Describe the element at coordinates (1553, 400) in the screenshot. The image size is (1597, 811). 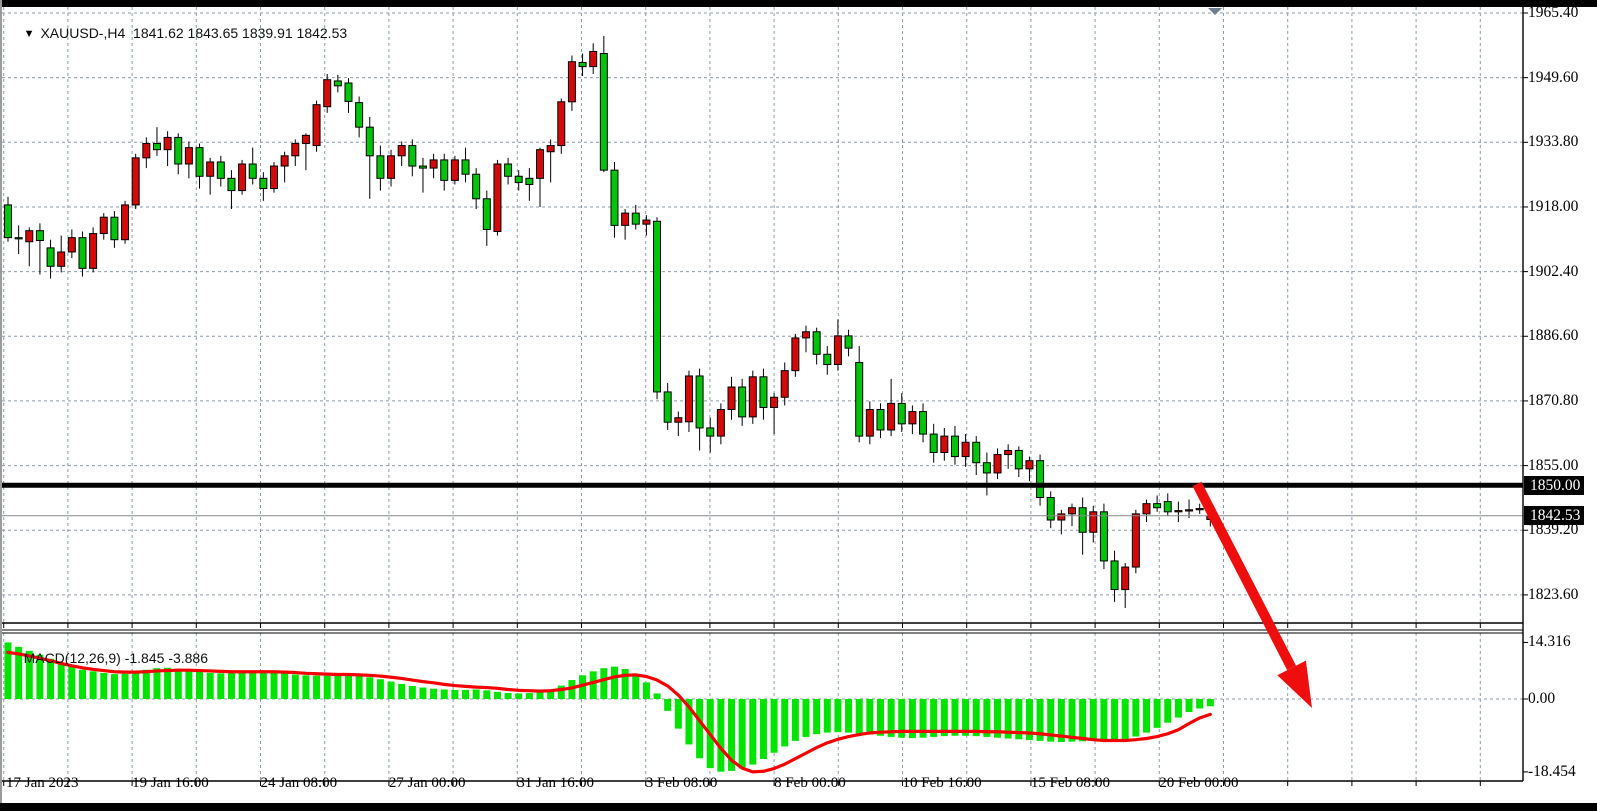
I see `price-axis-label: 1870.80` at that location.